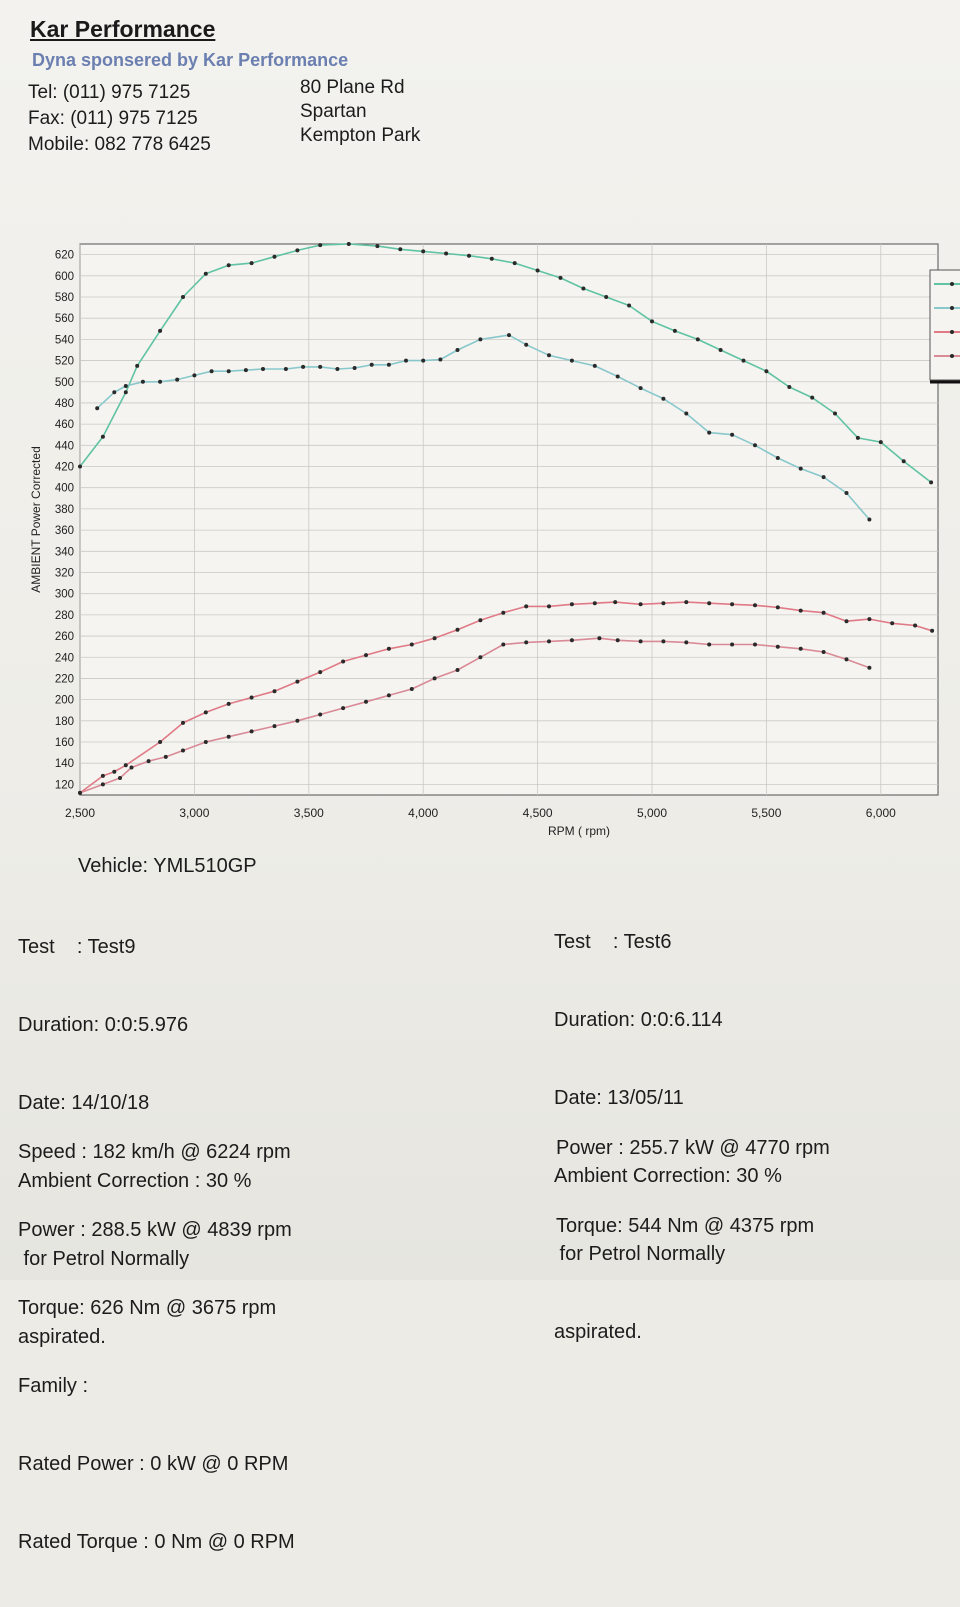  I want to click on test-right-aspirated: aspirated., so click(598, 1332).